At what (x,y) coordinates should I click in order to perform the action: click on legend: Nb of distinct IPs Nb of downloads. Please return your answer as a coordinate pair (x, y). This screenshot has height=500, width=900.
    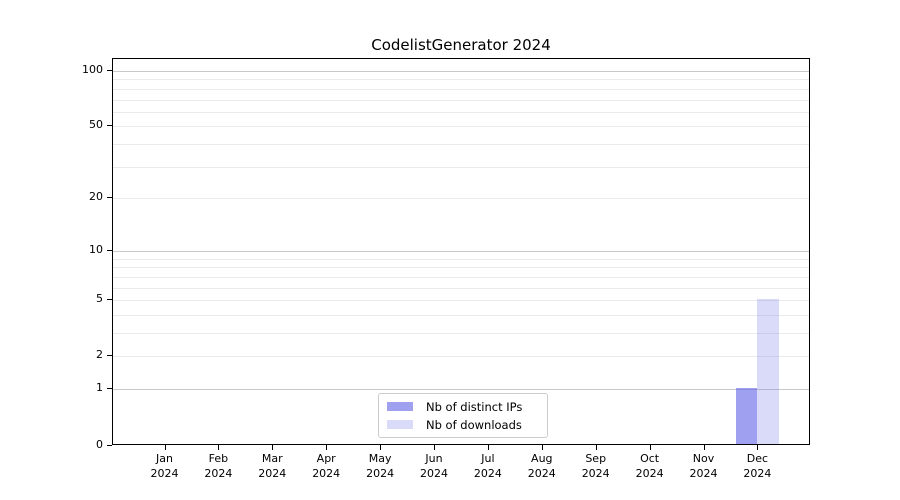
    Looking at the image, I should click on (463, 415).